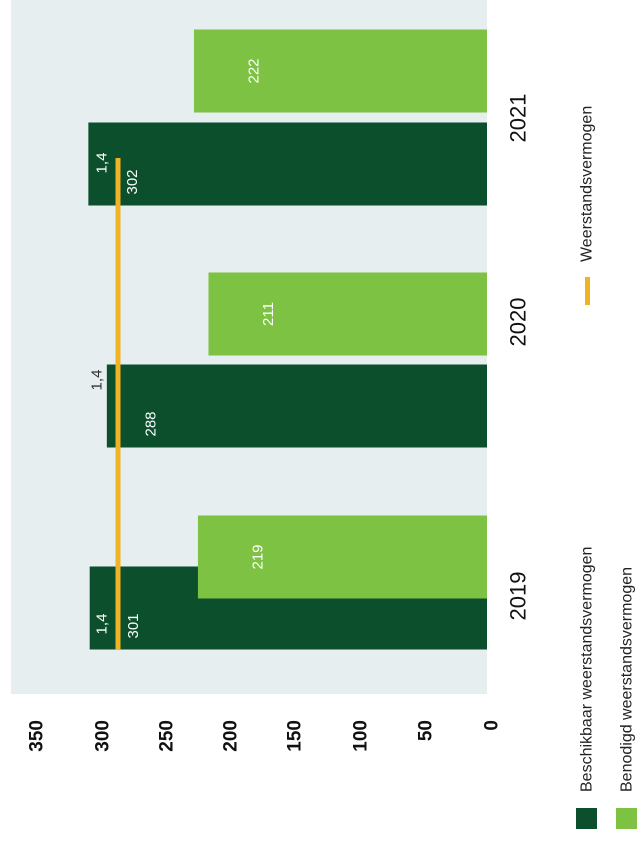 The height and width of the screenshot is (845, 640). Describe the element at coordinates (296, 406) in the screenshot. I see `bar-beschikbaar-2020` at that location.